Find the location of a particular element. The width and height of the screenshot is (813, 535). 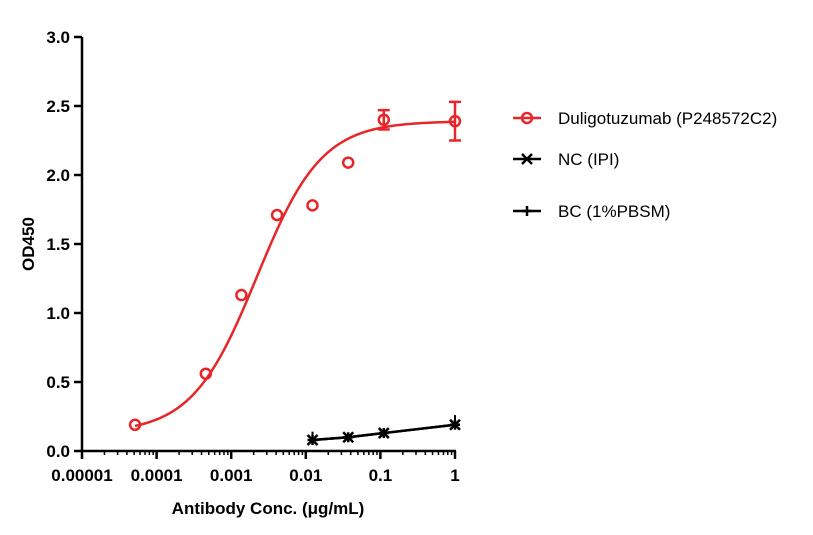

y-tick-label: 3.0 is located at coordinates (58, 37).